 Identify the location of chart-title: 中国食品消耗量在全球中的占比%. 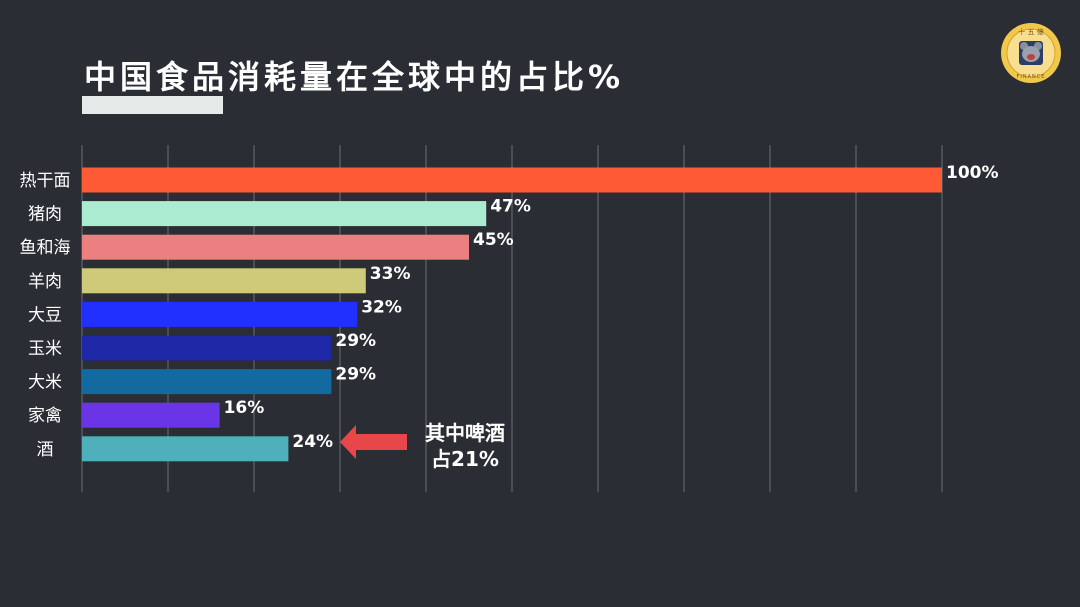
(354, 77).